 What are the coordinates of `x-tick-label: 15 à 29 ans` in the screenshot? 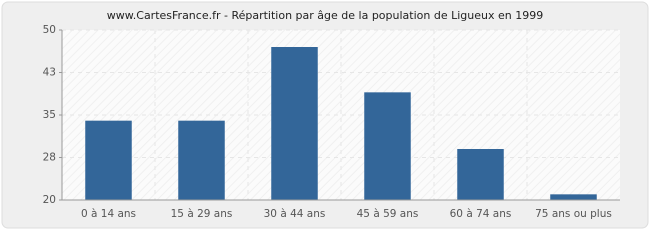 It's located at (202, 214).